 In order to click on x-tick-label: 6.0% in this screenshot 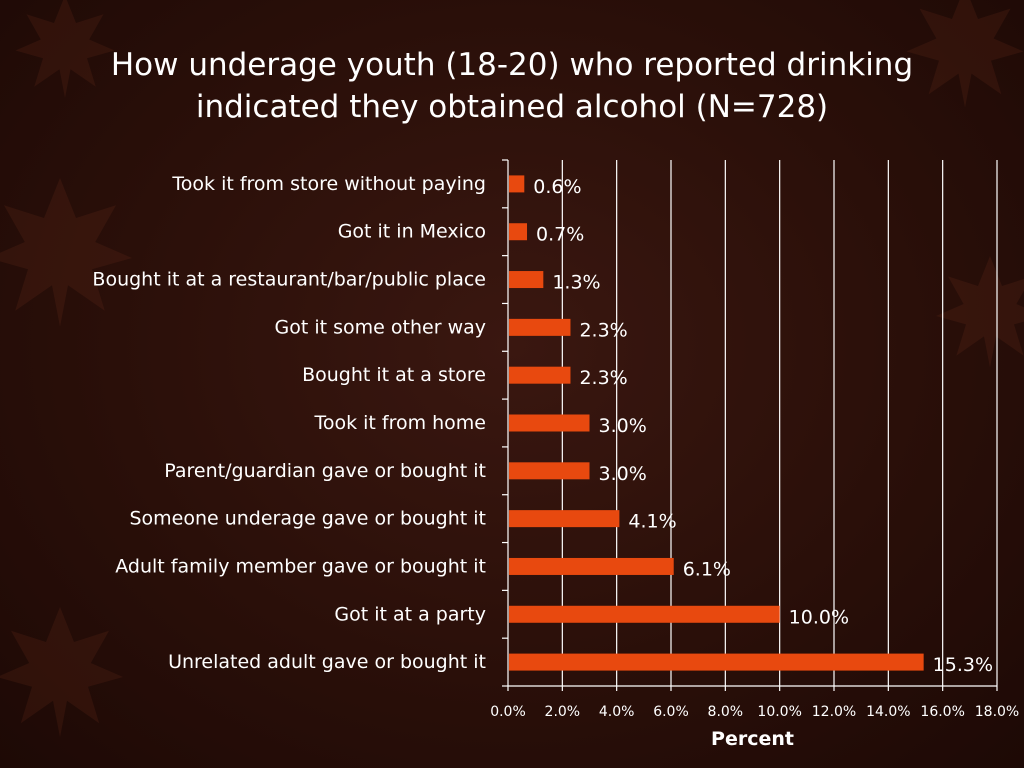, I will do `click(671, 712)`.